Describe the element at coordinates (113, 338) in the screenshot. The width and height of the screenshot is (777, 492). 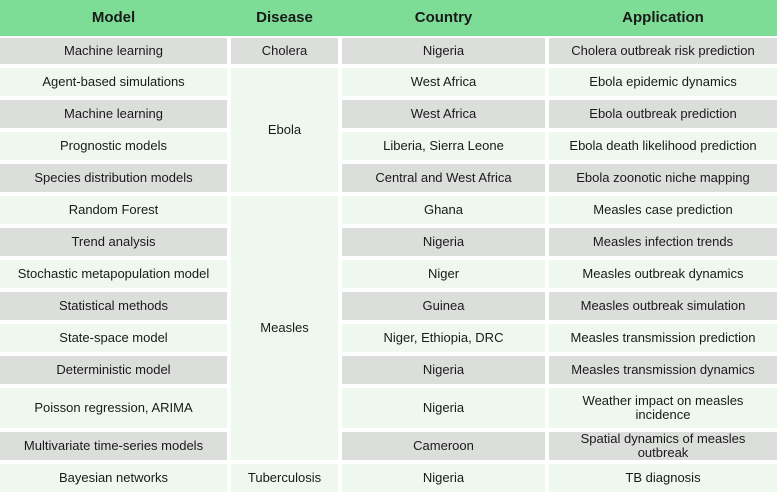
I see `cell-model: State-space model` at that location.